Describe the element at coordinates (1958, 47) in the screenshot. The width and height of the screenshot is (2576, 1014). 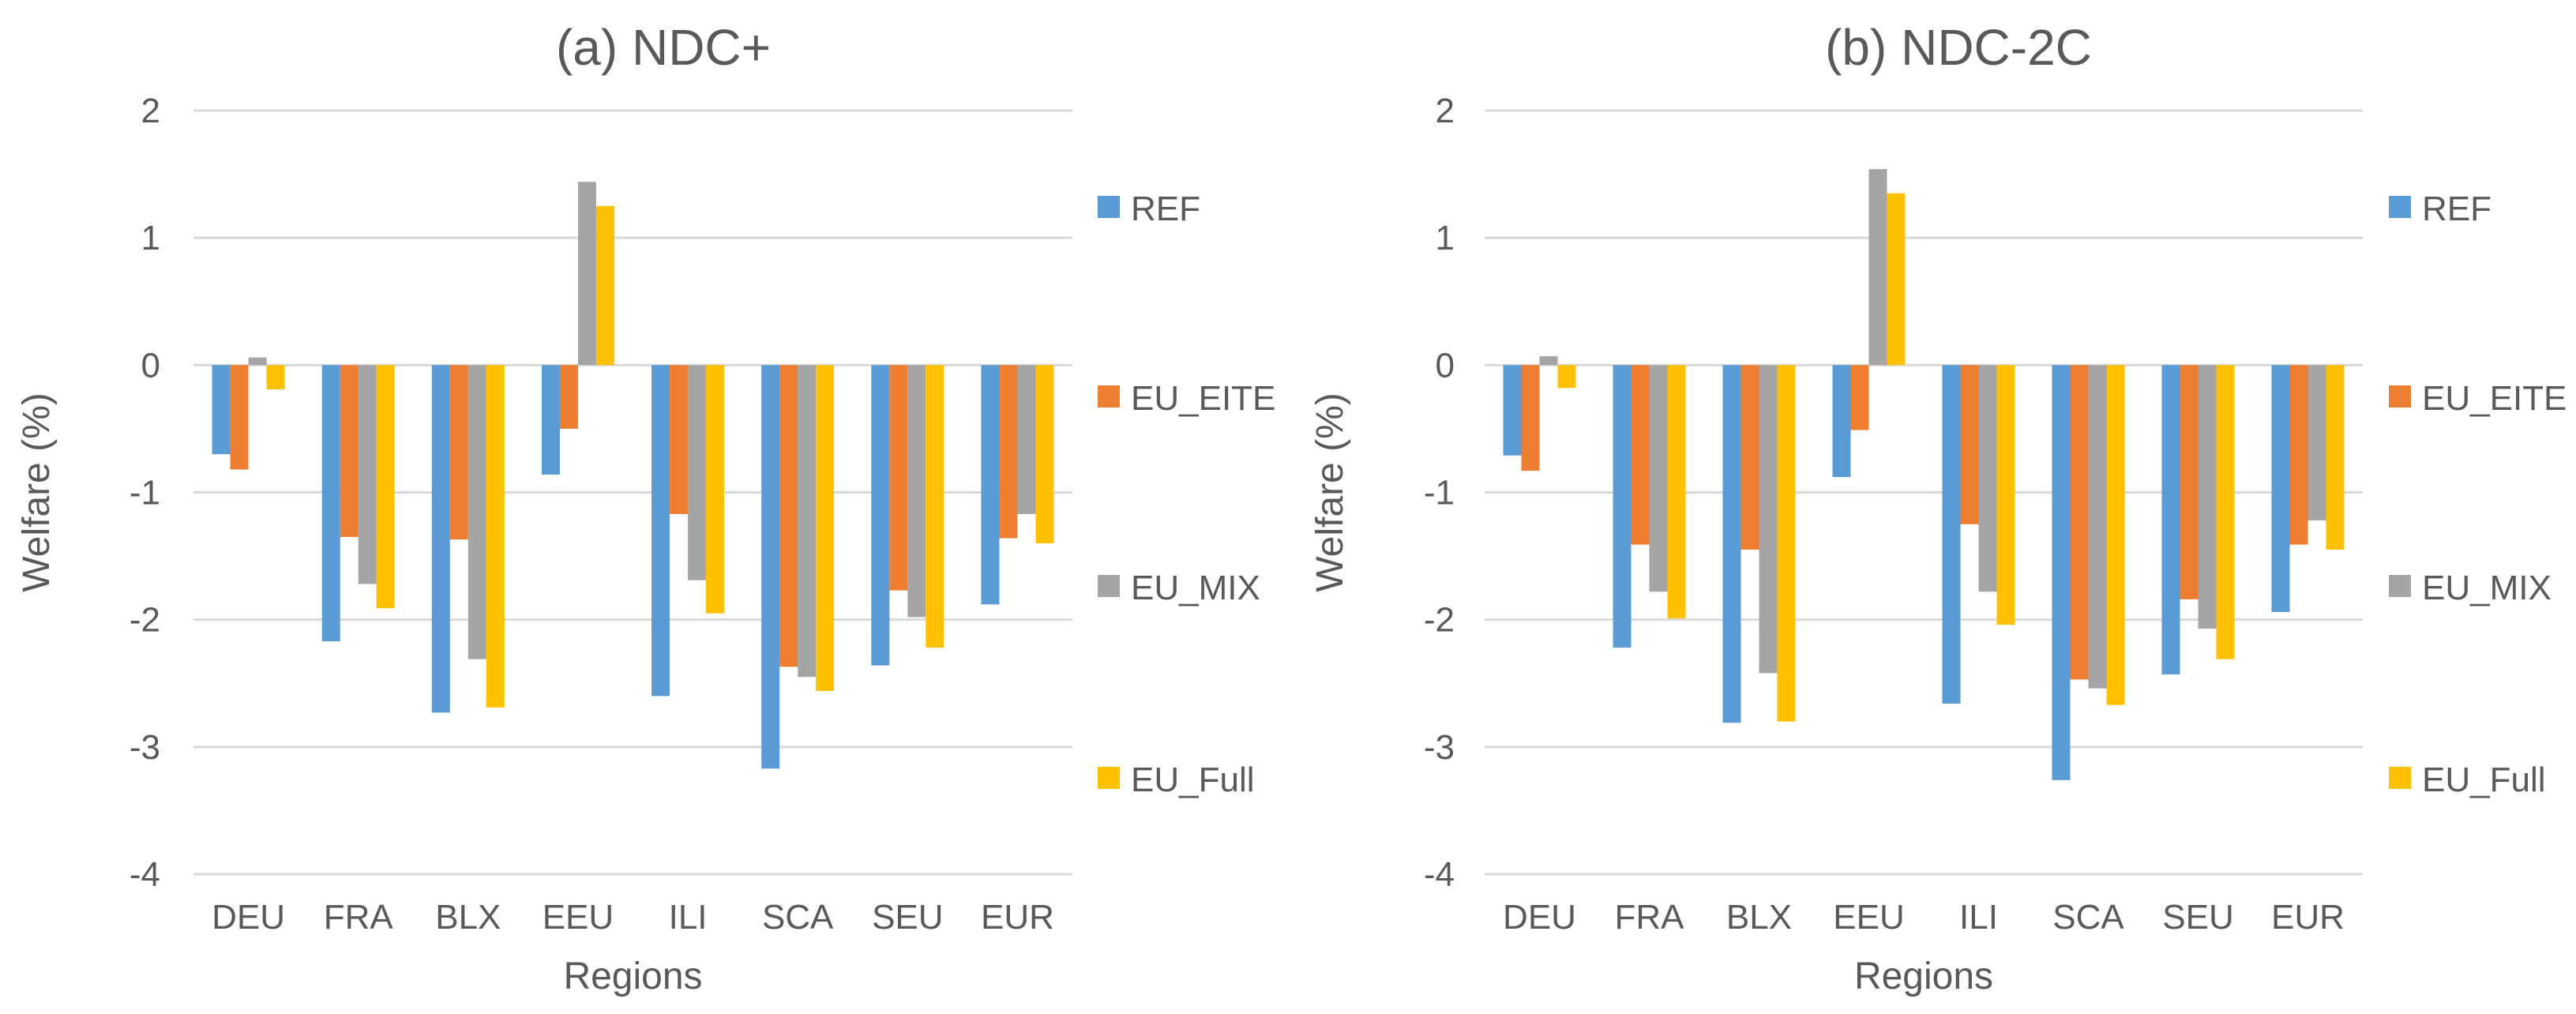
I see `chart-title: (b) NDC-2C` at that location.